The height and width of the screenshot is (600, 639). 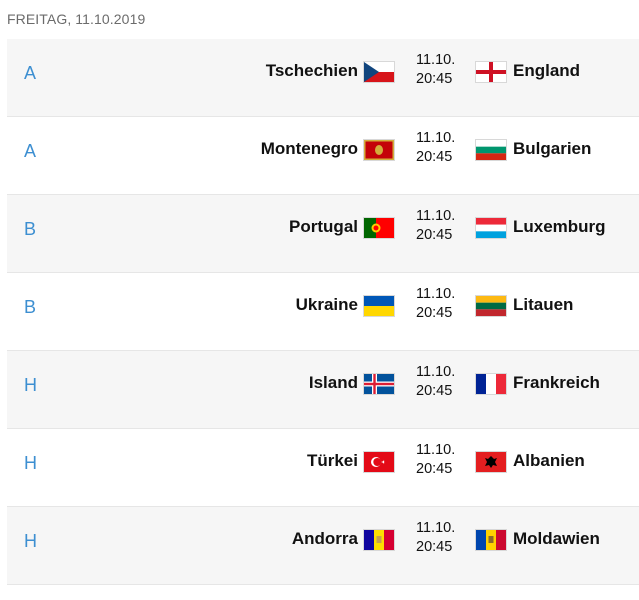 I want to click on home-team-name: Andorra, so click(x=324, y=538).